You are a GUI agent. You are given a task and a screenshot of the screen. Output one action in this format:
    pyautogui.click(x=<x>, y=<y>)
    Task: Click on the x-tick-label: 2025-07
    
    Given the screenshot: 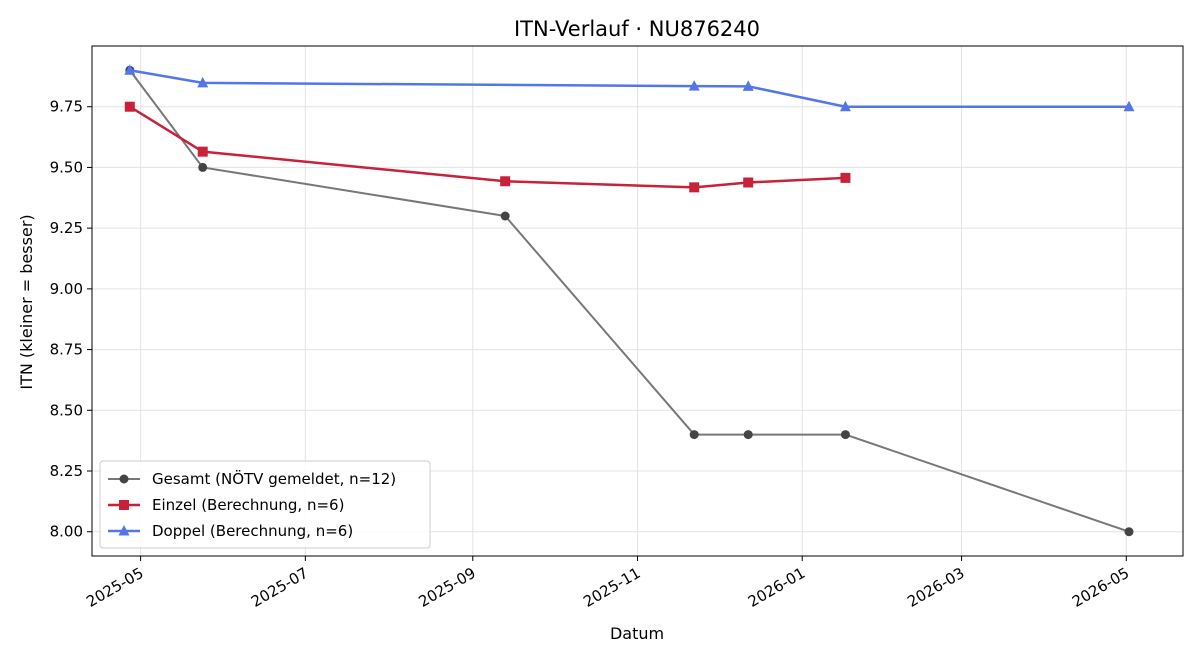 What is the action you would take?
    pyautogui.click(x=279, y=587)
    